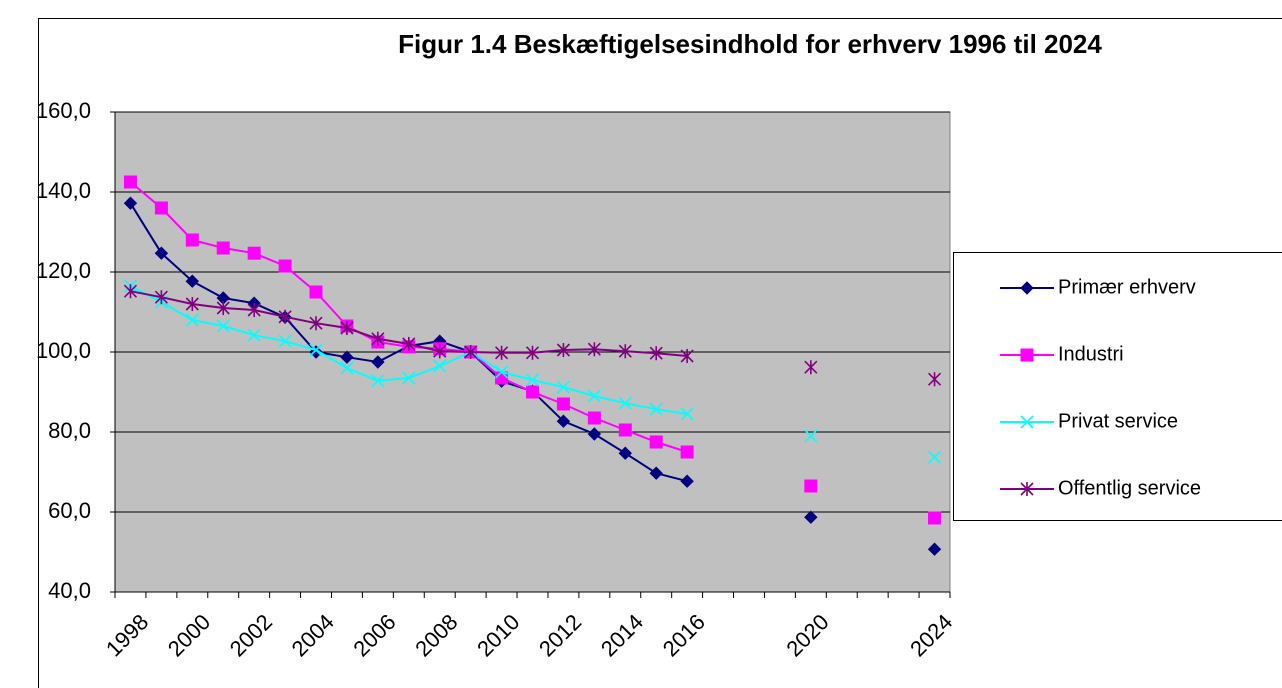 This screenshot has height=688, width=1282. I want to click on y-tick-label: 140,0, so click(63, 190).